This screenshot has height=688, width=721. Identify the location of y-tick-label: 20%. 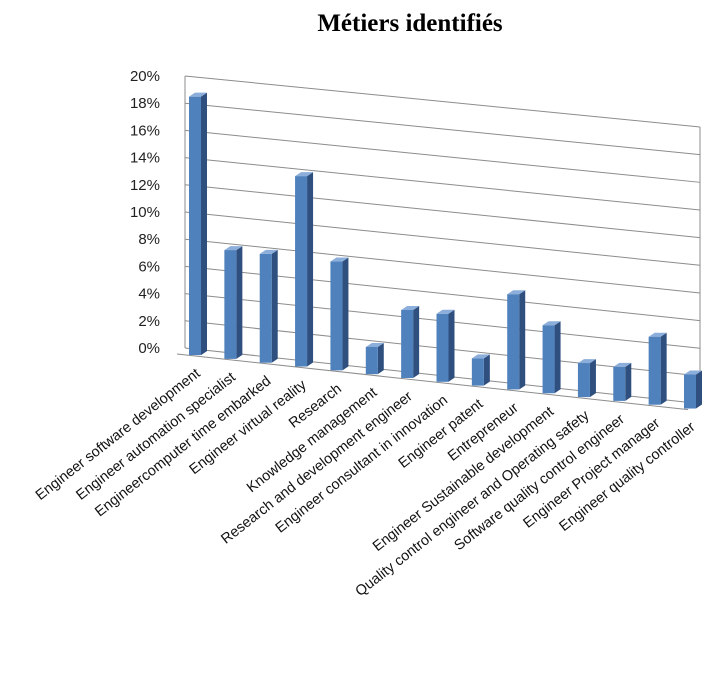
(145, 76).